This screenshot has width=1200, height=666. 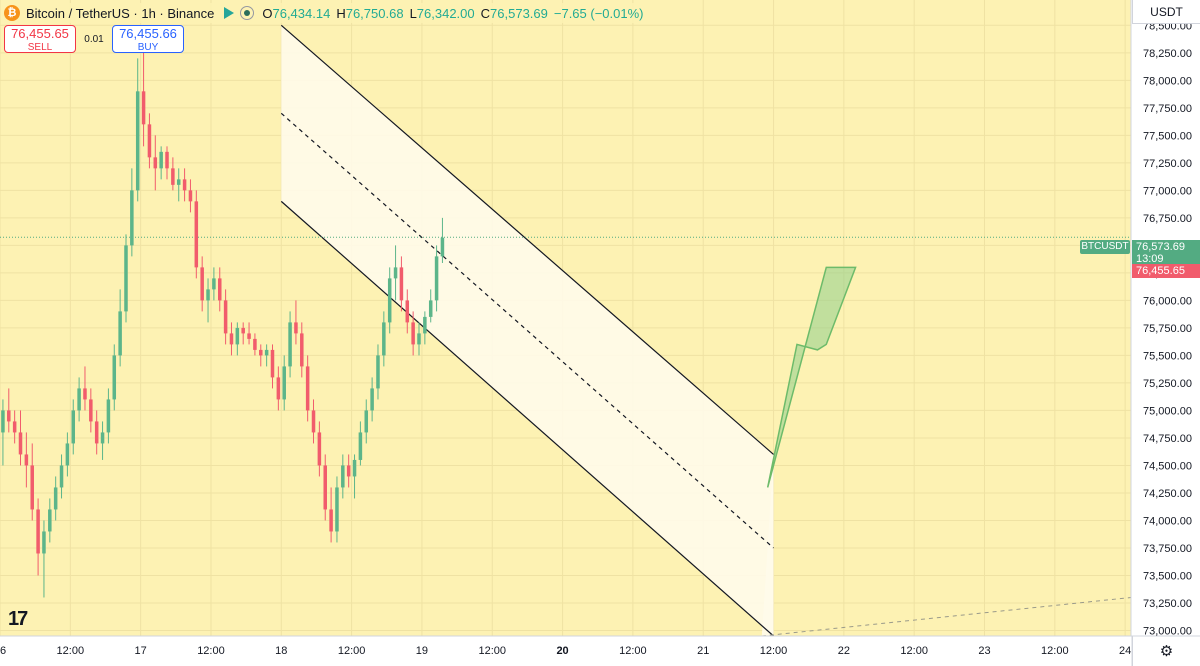 I want to click on sell-button: 76,455.65 SELL, so click(x=40, y=39).